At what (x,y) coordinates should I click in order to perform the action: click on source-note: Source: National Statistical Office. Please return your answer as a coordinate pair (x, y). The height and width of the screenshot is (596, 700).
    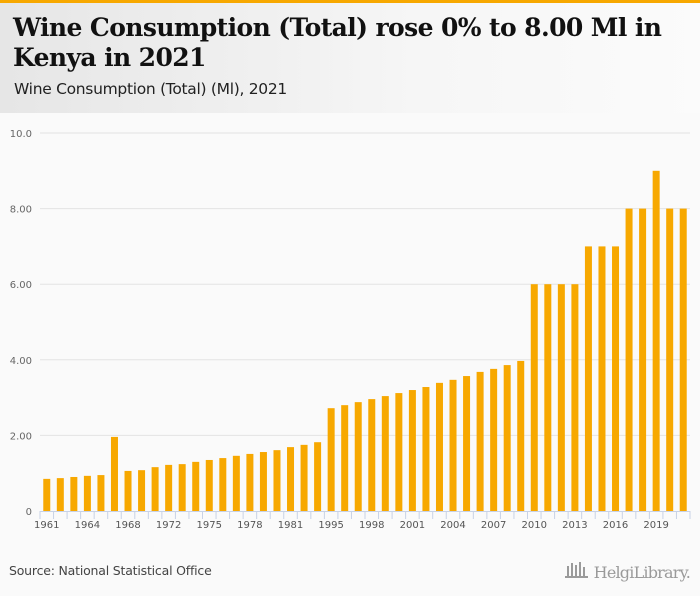
    Looking at the image, I should click on (110, 570).